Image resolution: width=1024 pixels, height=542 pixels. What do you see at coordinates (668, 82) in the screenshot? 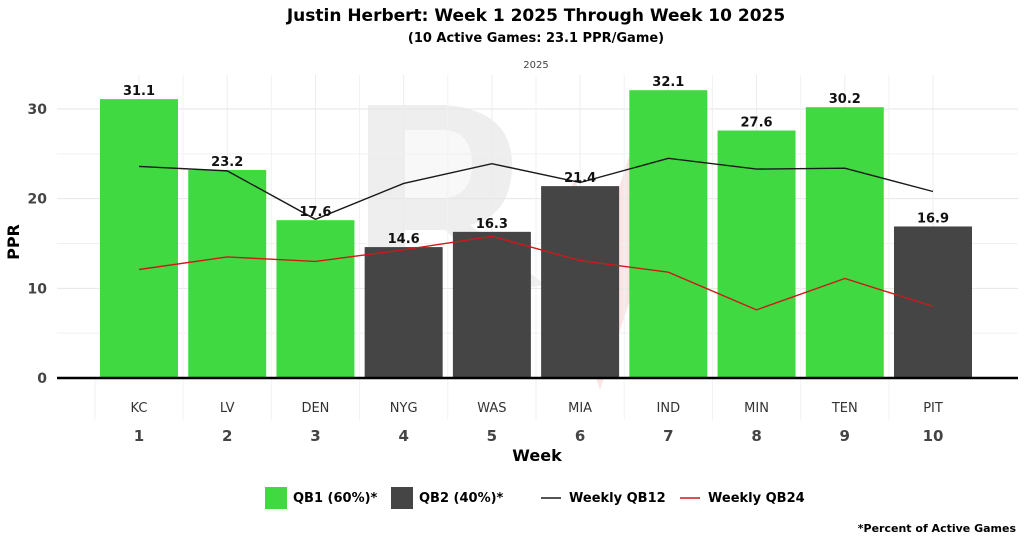
I see `value-label-week-7: 32.1` at bounding box center [668, 82].